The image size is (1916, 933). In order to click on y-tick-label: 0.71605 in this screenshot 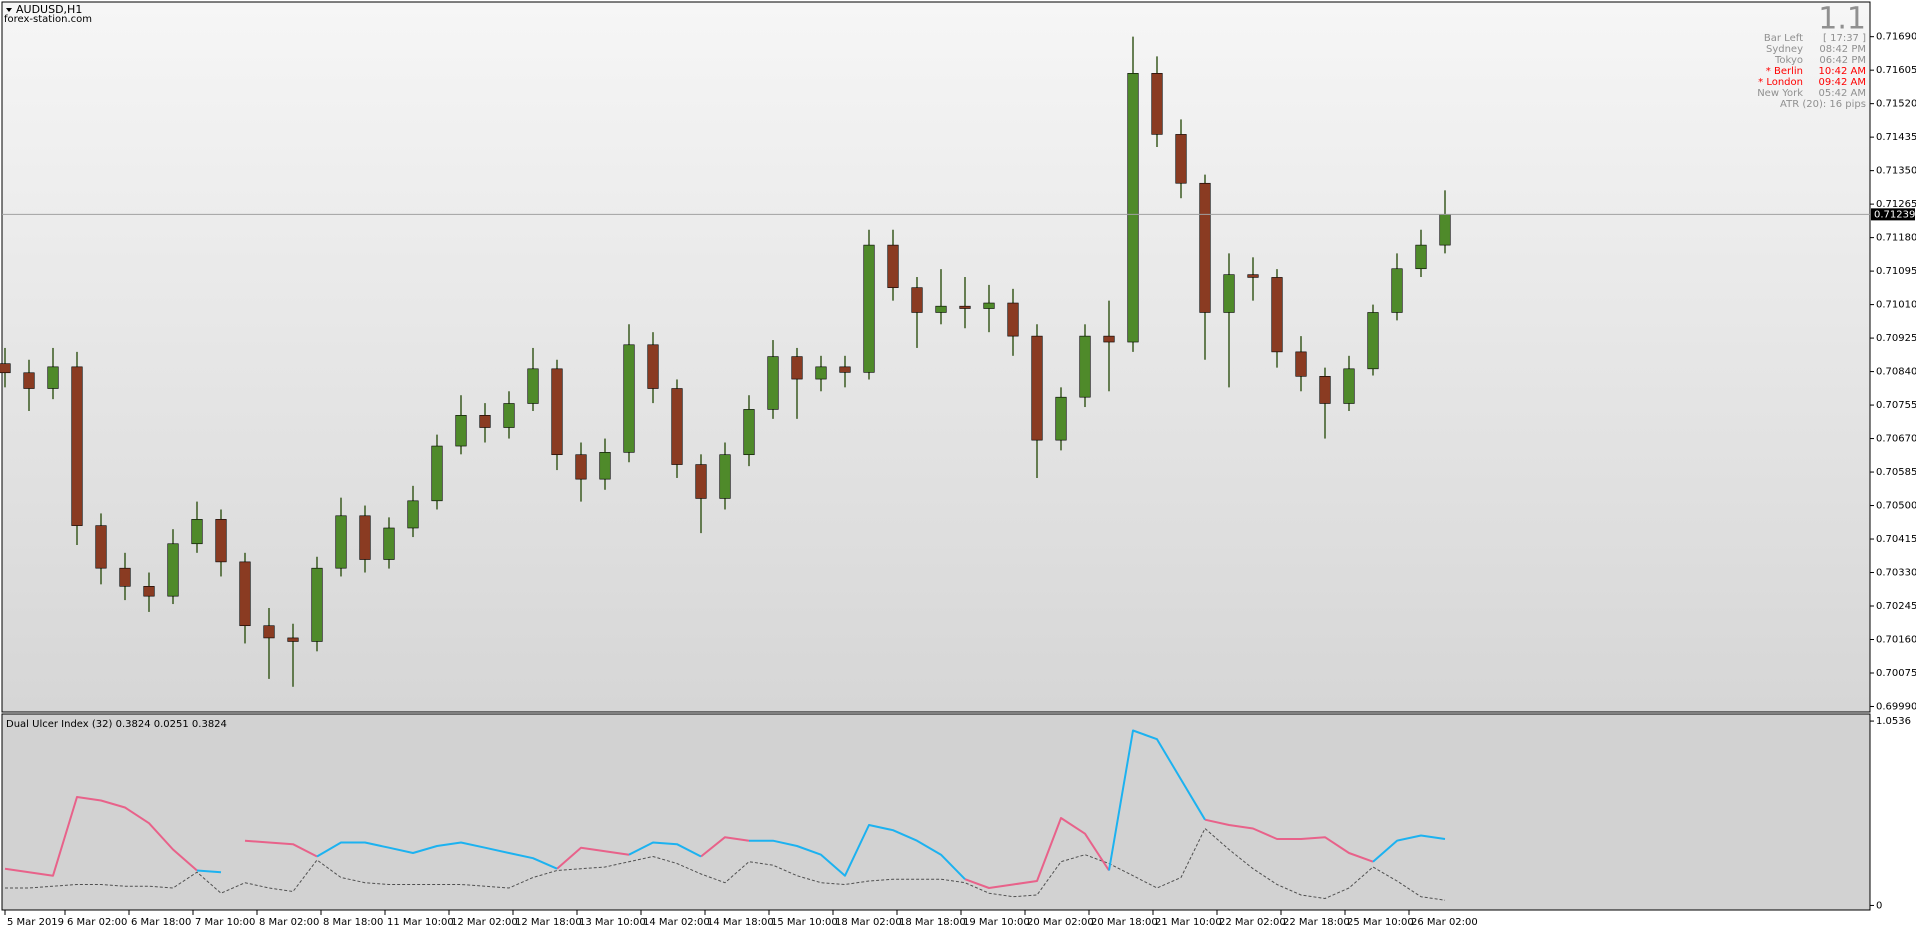, I will do `click(1896, 70)`.